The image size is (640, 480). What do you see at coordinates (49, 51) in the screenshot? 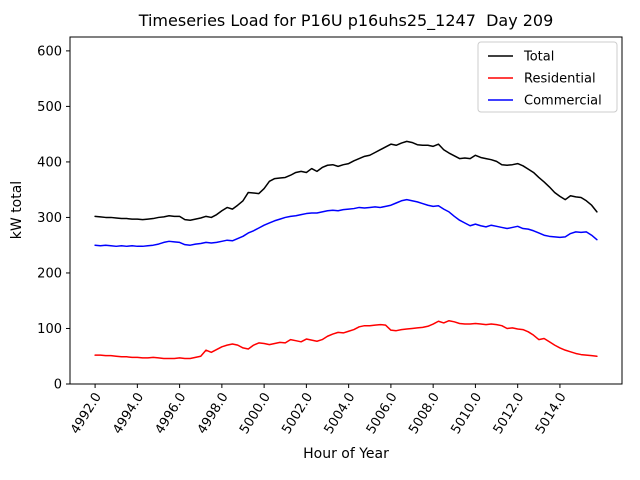
I see `y-tick-label: 600` at bounding box center [49, 51].